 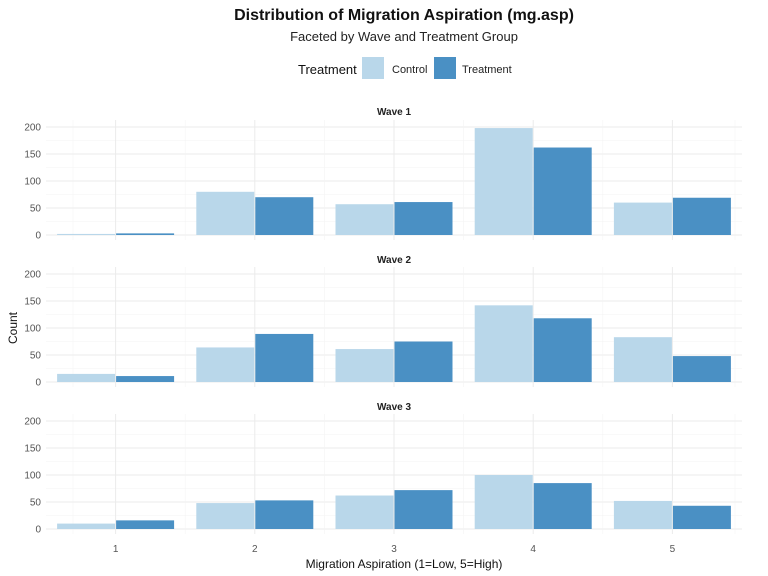 What do you see at coordinates (445, 68) in the screenshot?
I see `legend-swatch-treatment` at bounding box center [445, 68].